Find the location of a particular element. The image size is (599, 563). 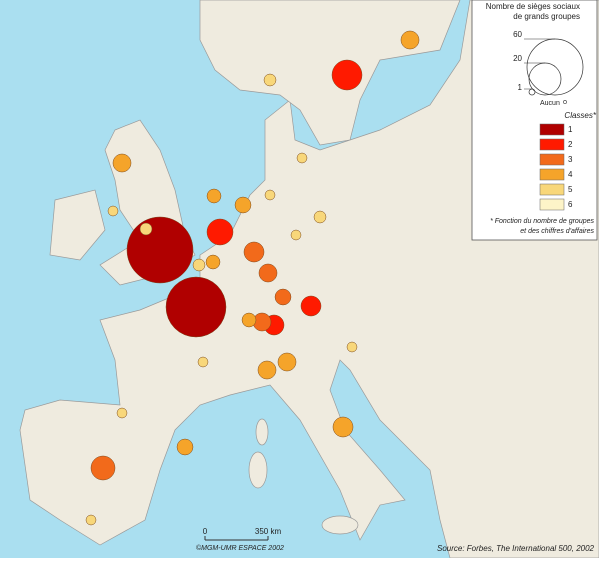

size-label: 60 is located at coordinates (517, 34).